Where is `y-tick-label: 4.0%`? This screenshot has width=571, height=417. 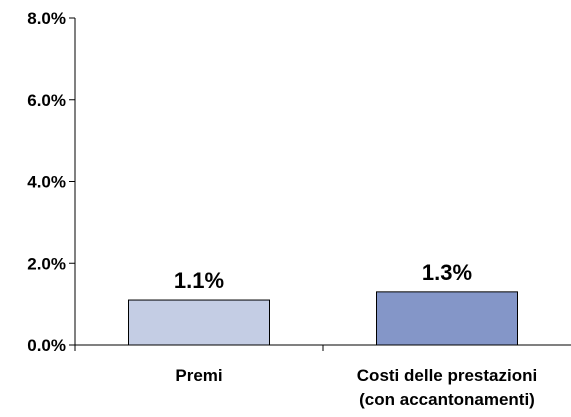
y-tick-label: 4.0% is located at coordinates (46, 182).